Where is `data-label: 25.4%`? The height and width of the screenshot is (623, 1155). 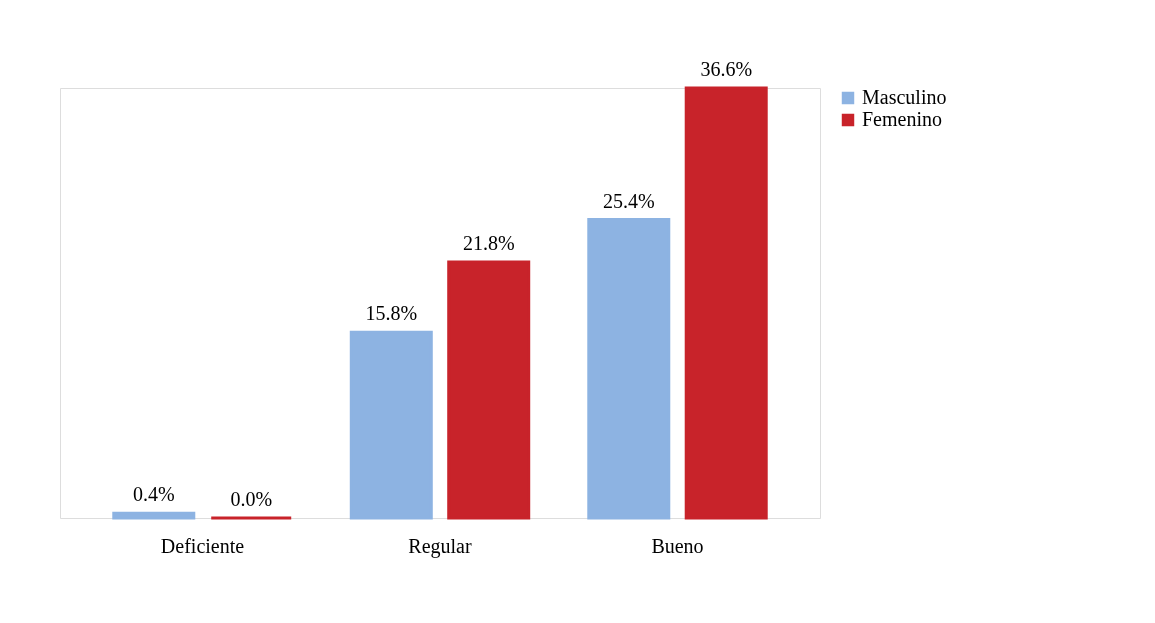 data-label: 25.4% is located at coordinates (628, 200).